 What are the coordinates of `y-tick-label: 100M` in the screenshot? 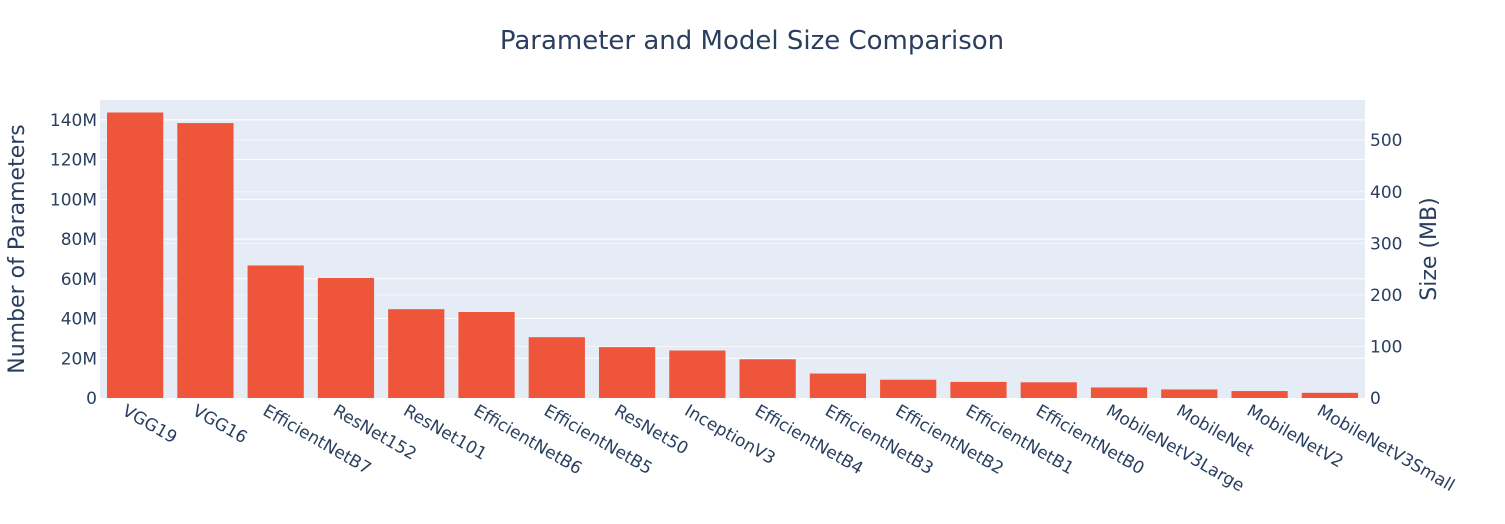 It's located at (73, 200).